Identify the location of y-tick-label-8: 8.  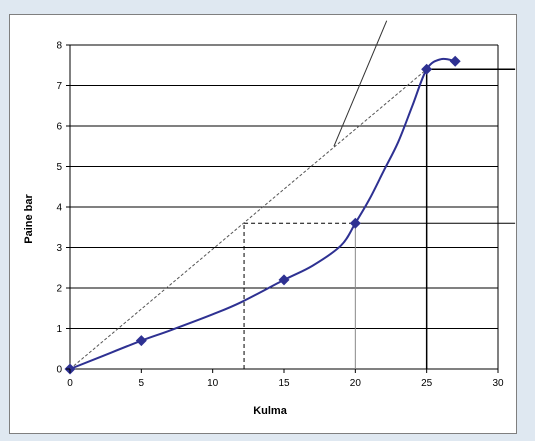
(59, 46).